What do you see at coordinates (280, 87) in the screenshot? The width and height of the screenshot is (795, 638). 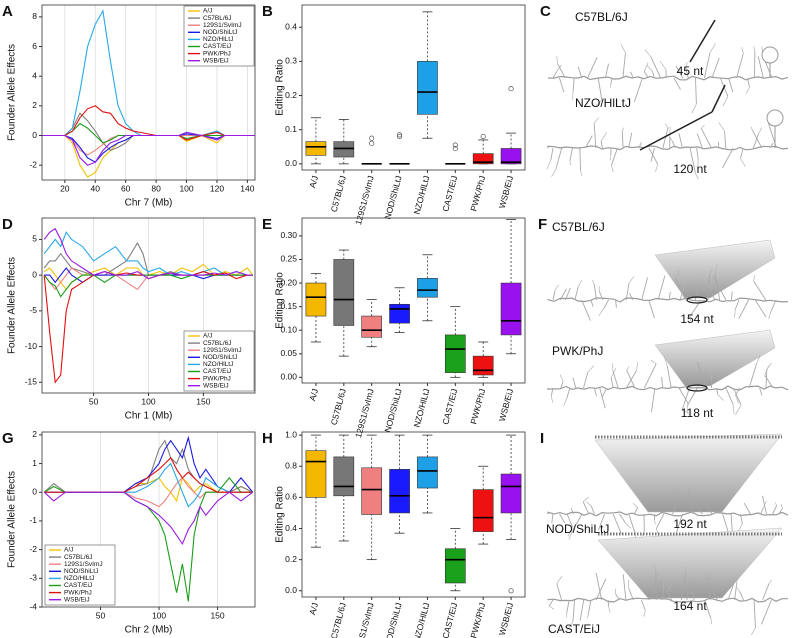 I see `y-axis-label: Editing Ratio` at bounding box center [280, 87].